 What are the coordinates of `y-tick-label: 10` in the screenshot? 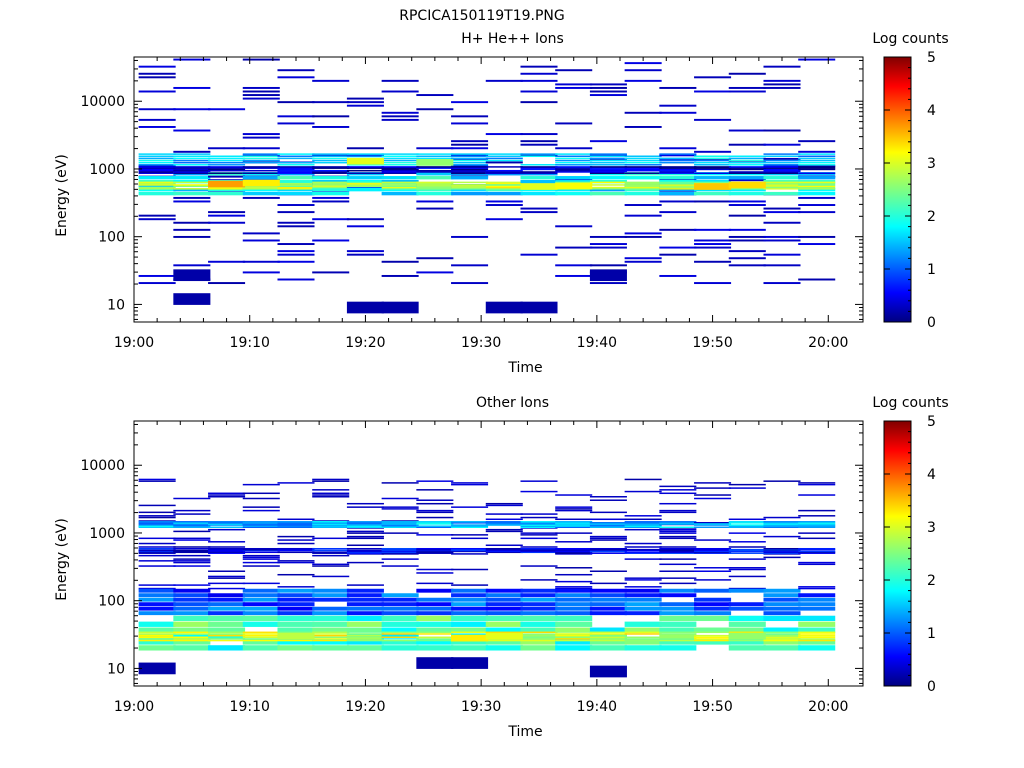 It's located at (116, 669).